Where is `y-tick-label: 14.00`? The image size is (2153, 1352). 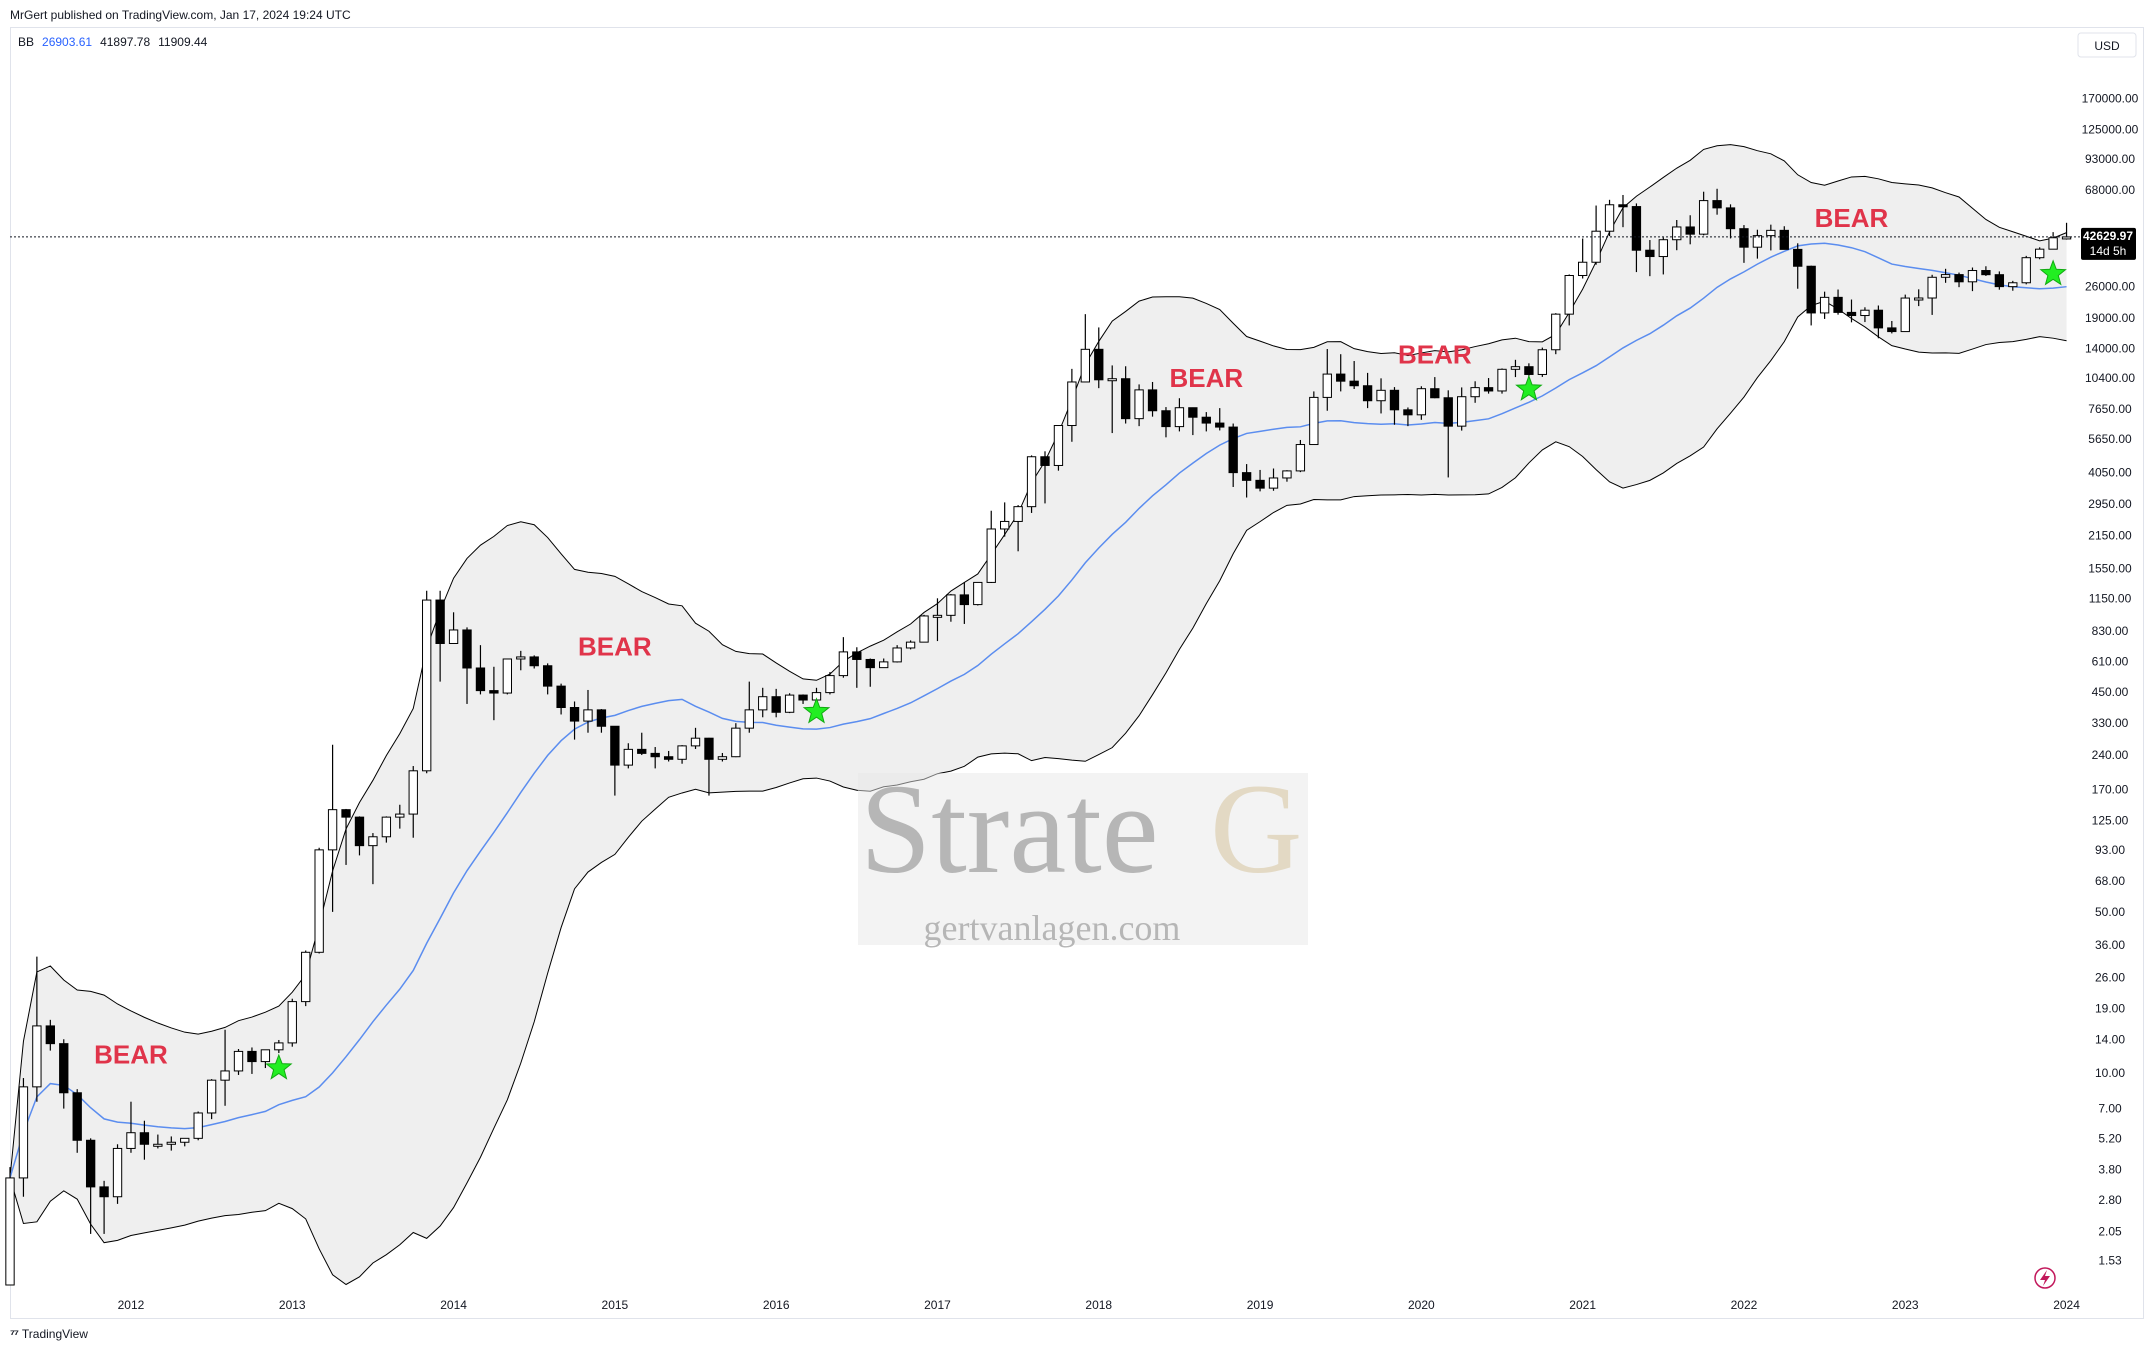 y-tick-label: 14.00 is located at coordinates (2110, 1039).